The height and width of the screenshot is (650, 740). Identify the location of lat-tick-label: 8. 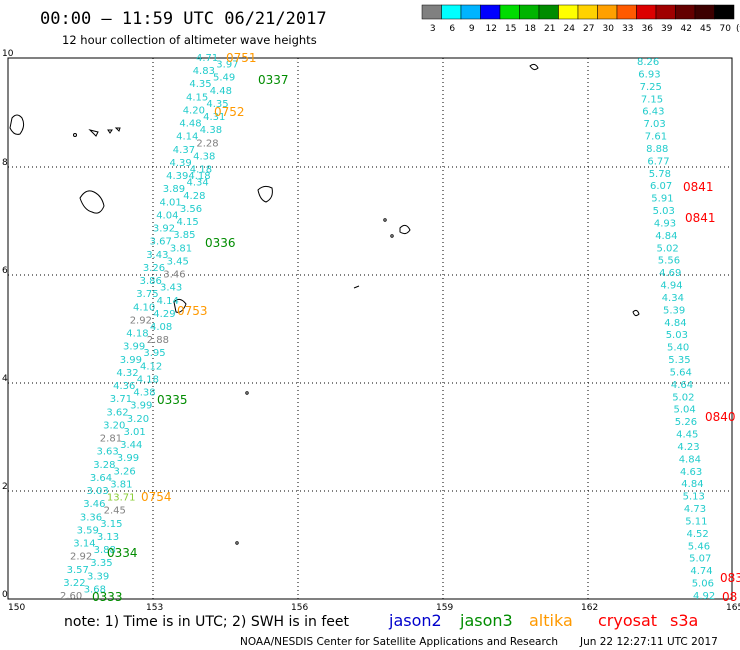
(5, 163).